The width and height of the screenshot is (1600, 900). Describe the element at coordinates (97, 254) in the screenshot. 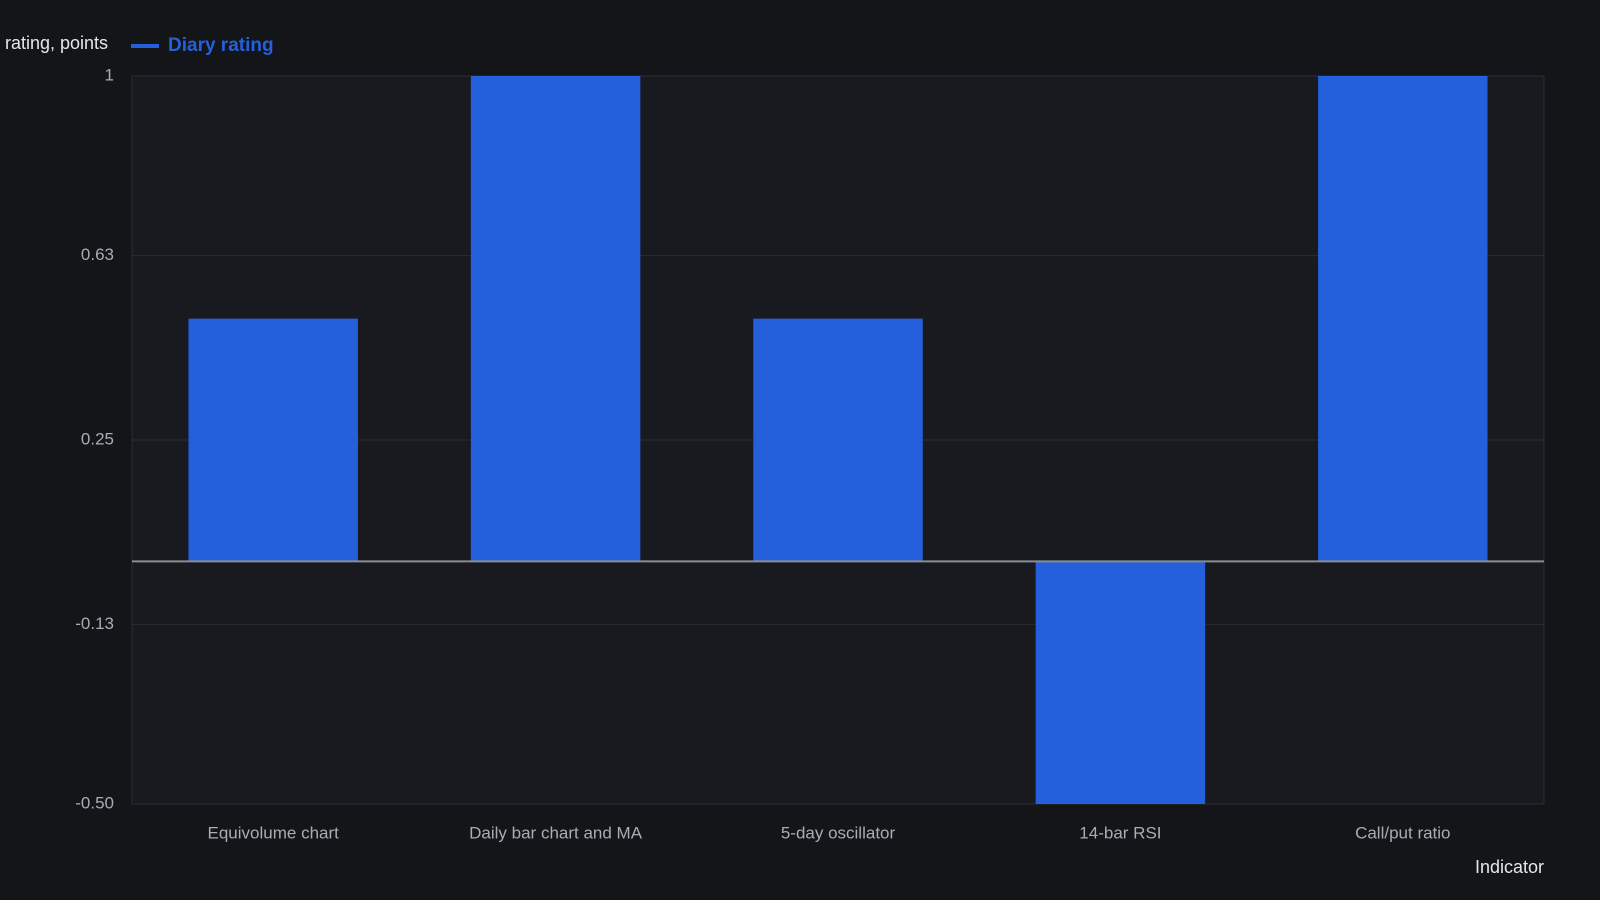

I see `y-tick-label: 0.63` at that location.